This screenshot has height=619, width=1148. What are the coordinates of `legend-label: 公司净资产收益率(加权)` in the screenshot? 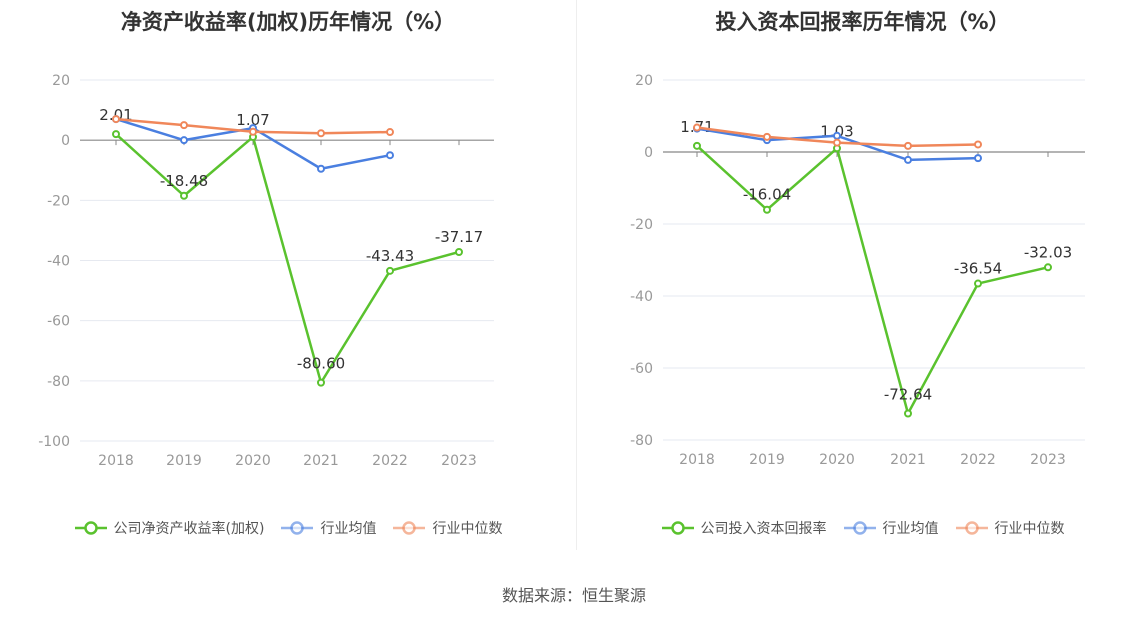 It's located at (189, 529).